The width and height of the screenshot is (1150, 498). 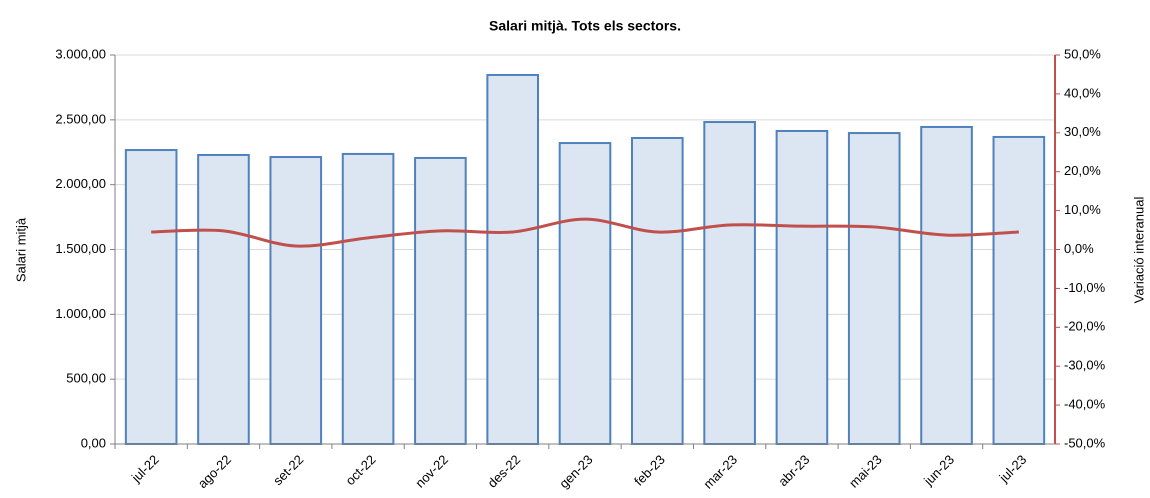 I want to click on x-tick-label: set-22, so click(x=288, y=470).